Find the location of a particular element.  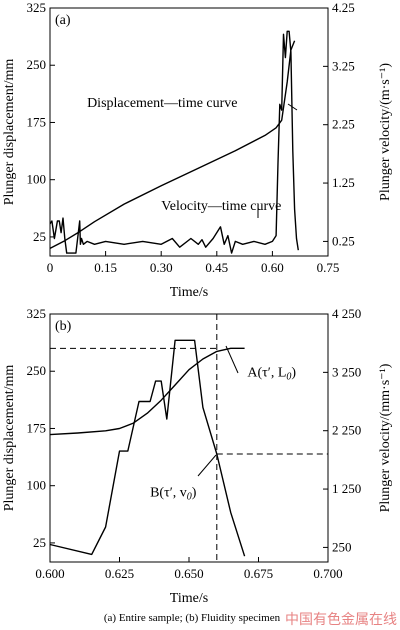

chart-b-y-right-label: Plunger velocity/(mm·s⁻¹) is located at coordinates (385, 437).